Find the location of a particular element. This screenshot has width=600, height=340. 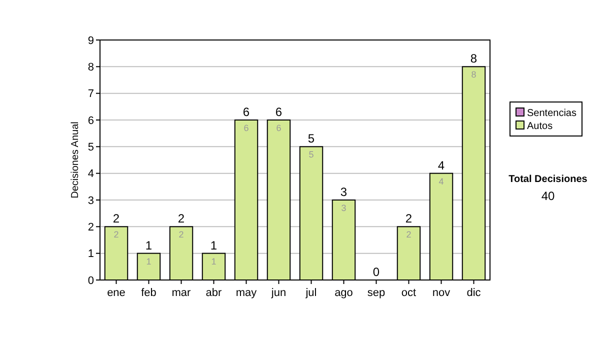

y-tick-label: 4 is located at coordinates (91, 174).